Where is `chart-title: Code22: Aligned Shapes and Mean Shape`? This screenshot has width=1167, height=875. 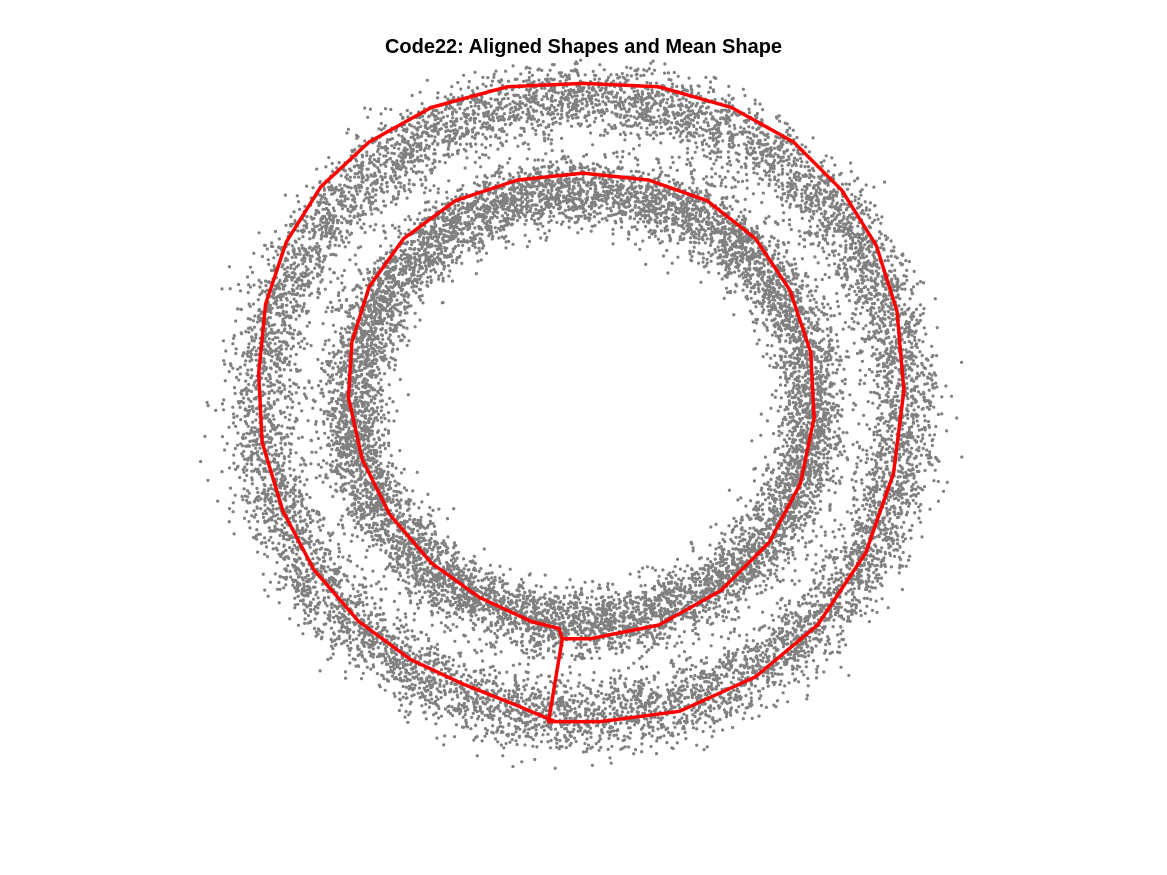 chart-title: Code22: Aligned Shapes and Mean Shape is located at coordinates (583, 47).